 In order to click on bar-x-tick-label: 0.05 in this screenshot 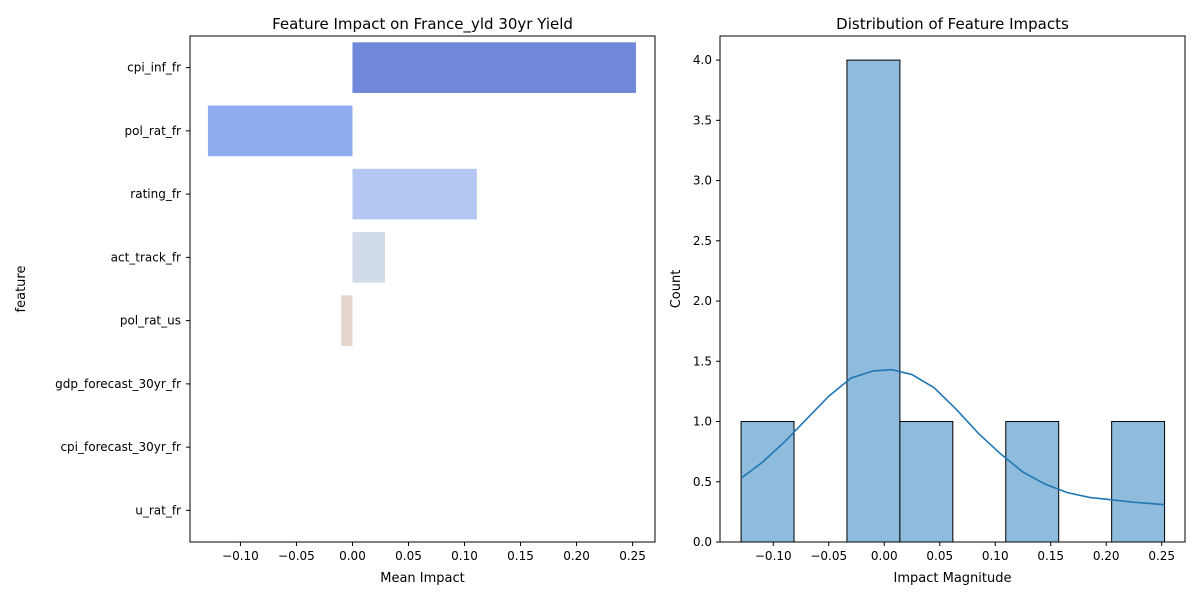, I will do `click(408, 556)`.